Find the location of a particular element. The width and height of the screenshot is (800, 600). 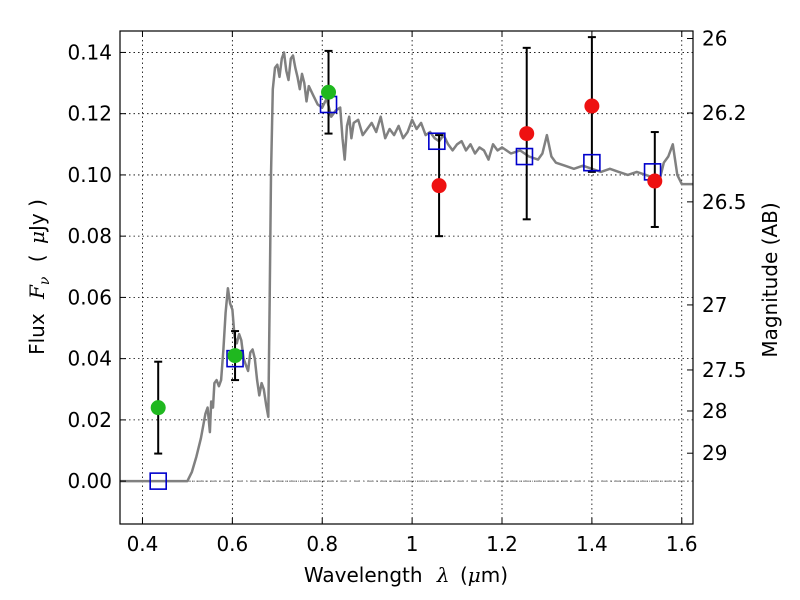

y2-tick-label: 27 is located at coordinates (714, 305).